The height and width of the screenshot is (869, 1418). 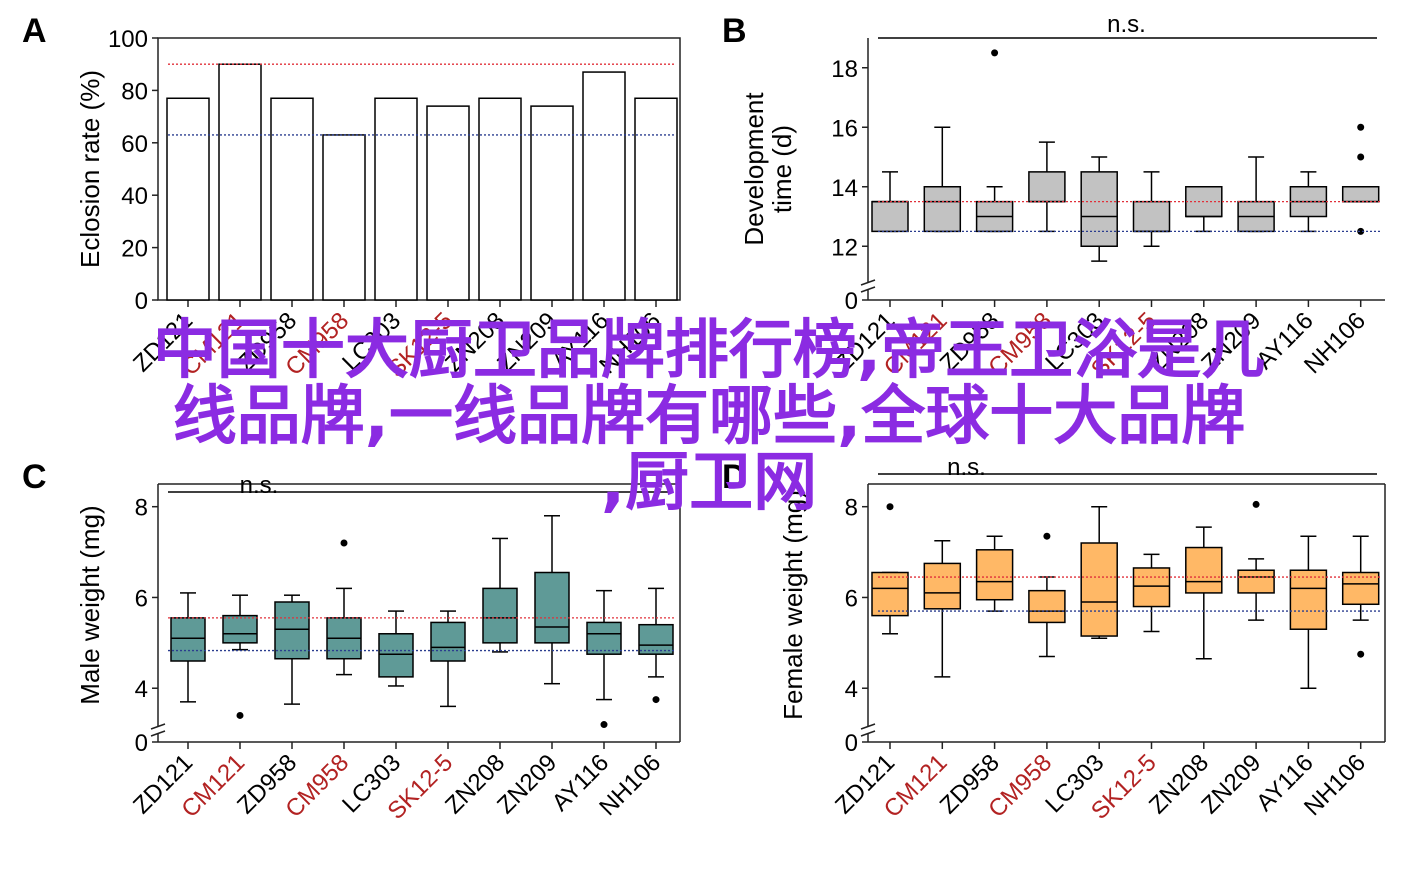 What do you see at coordinates (754, 169) in the screenshot?
I see `y-axis-label: Development` at bounding box center [754, 169].